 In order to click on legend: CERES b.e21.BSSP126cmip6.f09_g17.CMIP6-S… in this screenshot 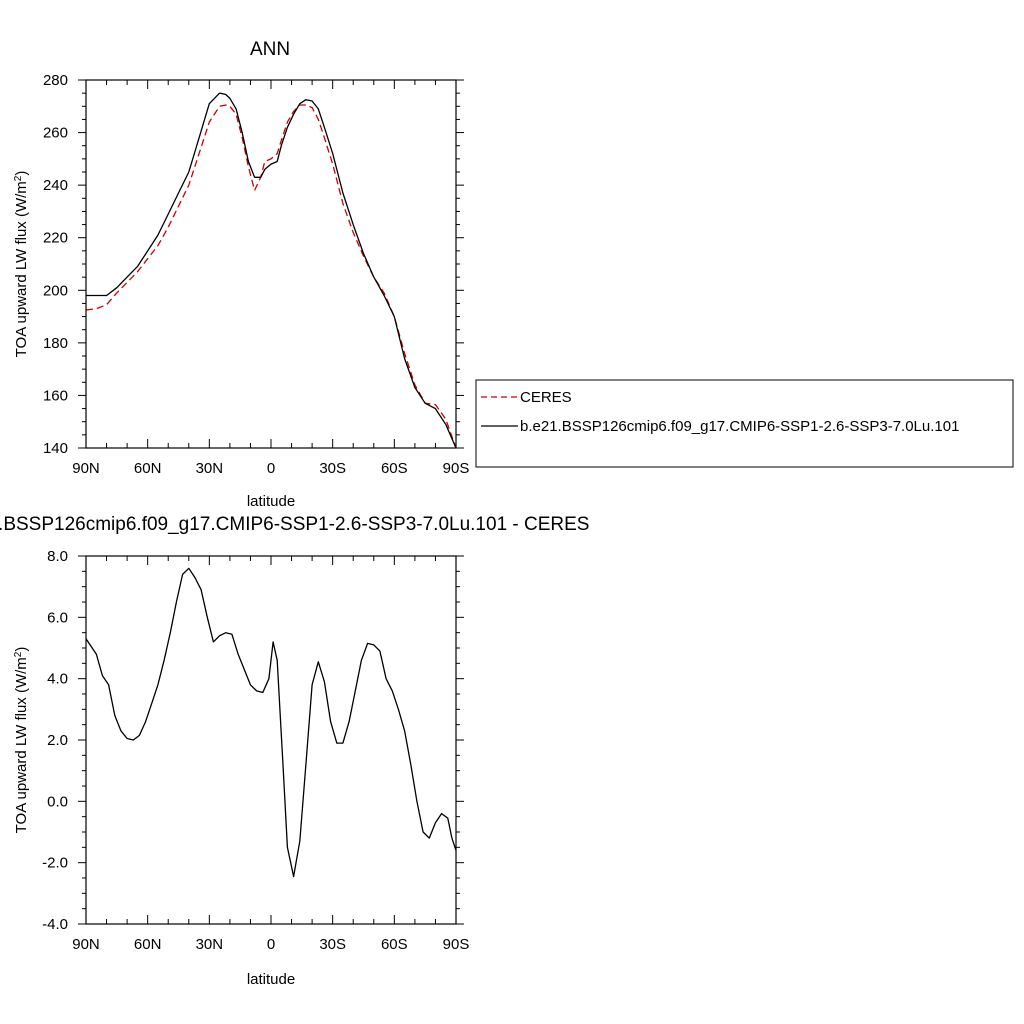, I will do `click(744, 423)`.